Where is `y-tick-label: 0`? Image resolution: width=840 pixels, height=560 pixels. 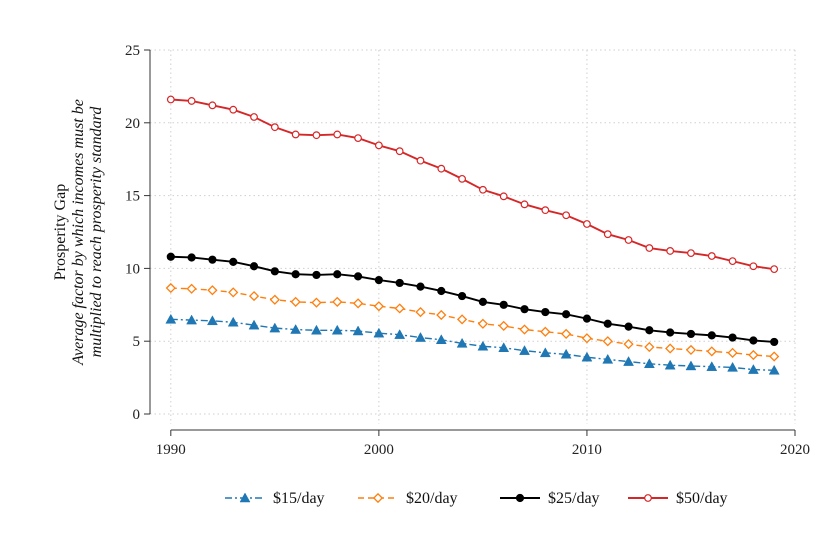
y-tick-label: 0 is located at coordinates (137, 415).